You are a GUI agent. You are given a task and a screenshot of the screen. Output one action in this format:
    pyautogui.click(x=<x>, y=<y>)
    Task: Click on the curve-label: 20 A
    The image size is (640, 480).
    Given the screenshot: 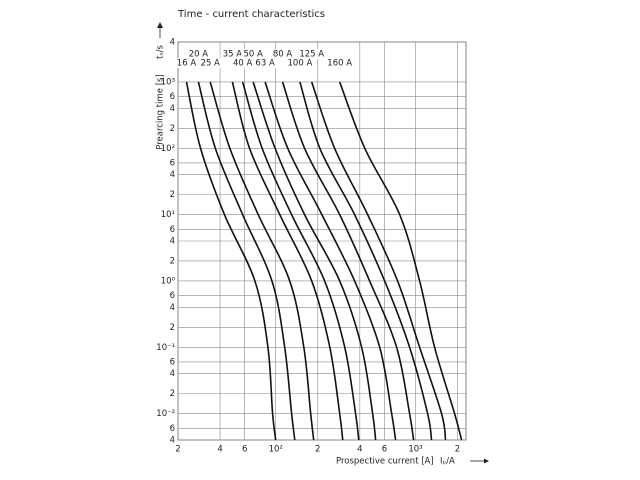 What is the action you would take?
    pyautogui.click(x=199, y=55)
    